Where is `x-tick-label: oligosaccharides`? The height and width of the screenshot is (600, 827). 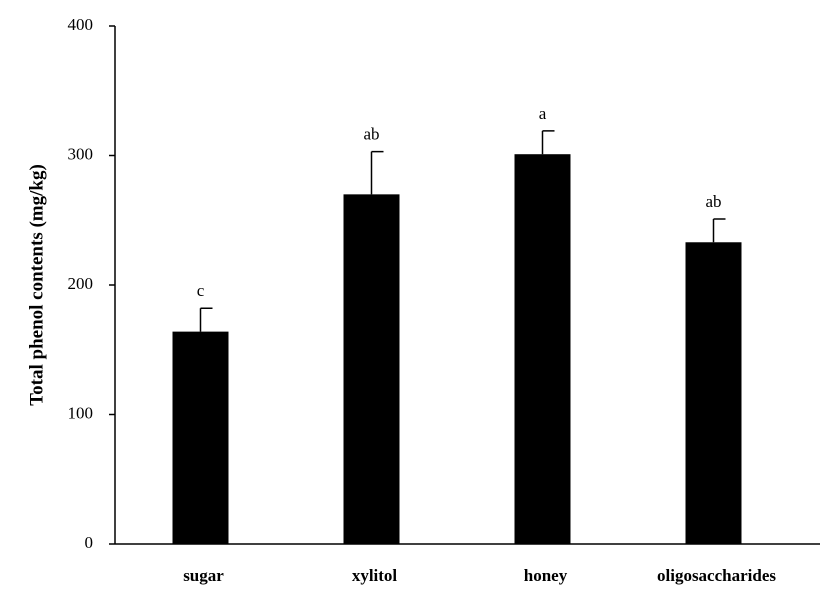
x-tick-label: oligosaccharides is located at coordinates (716, 575).